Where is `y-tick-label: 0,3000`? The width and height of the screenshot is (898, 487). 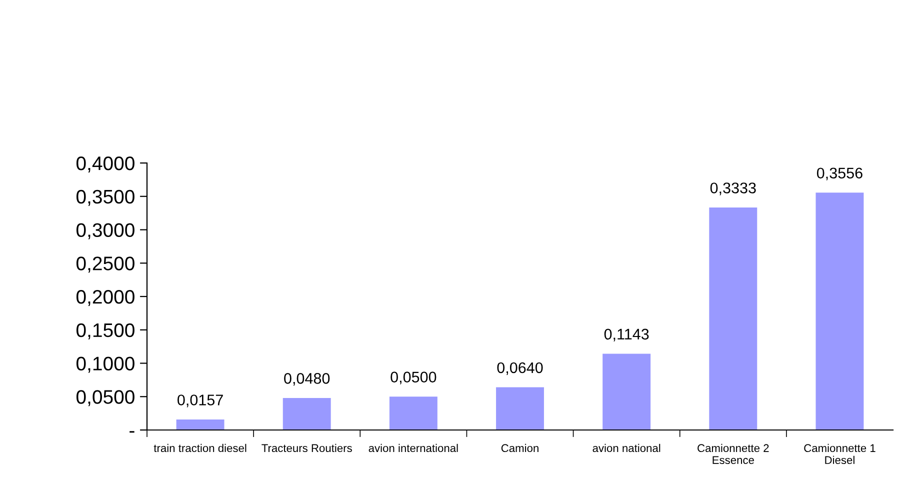
y-tick-label: 0,3000 is located at coordinates (105, 231).